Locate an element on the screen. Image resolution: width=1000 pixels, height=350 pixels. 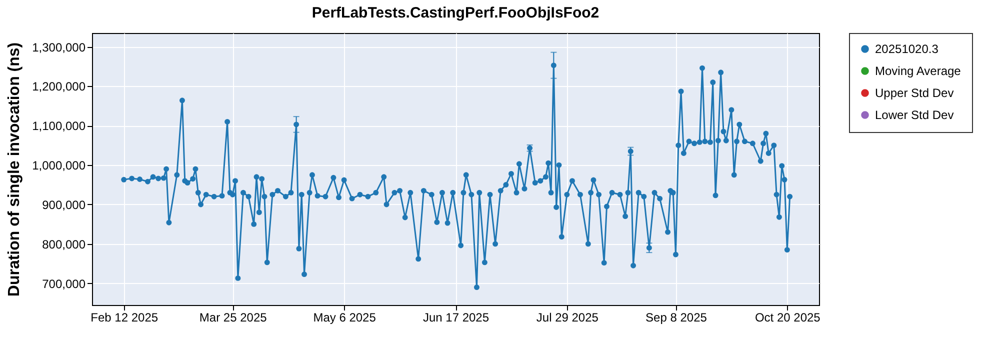
x-tick-label: Jul 29 2025 is located at coordinates (567, 317).